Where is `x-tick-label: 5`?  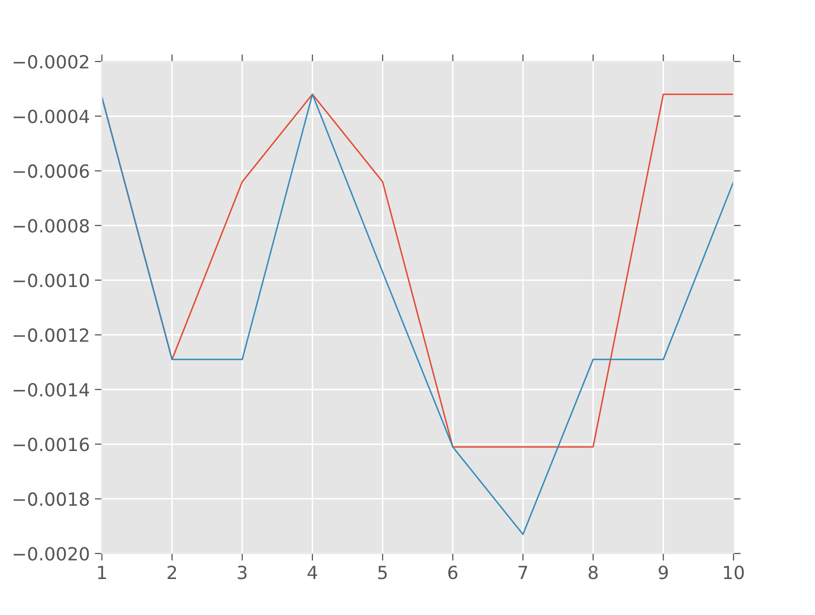 x-tick-label: 5 is located at coordinates (382, 573).